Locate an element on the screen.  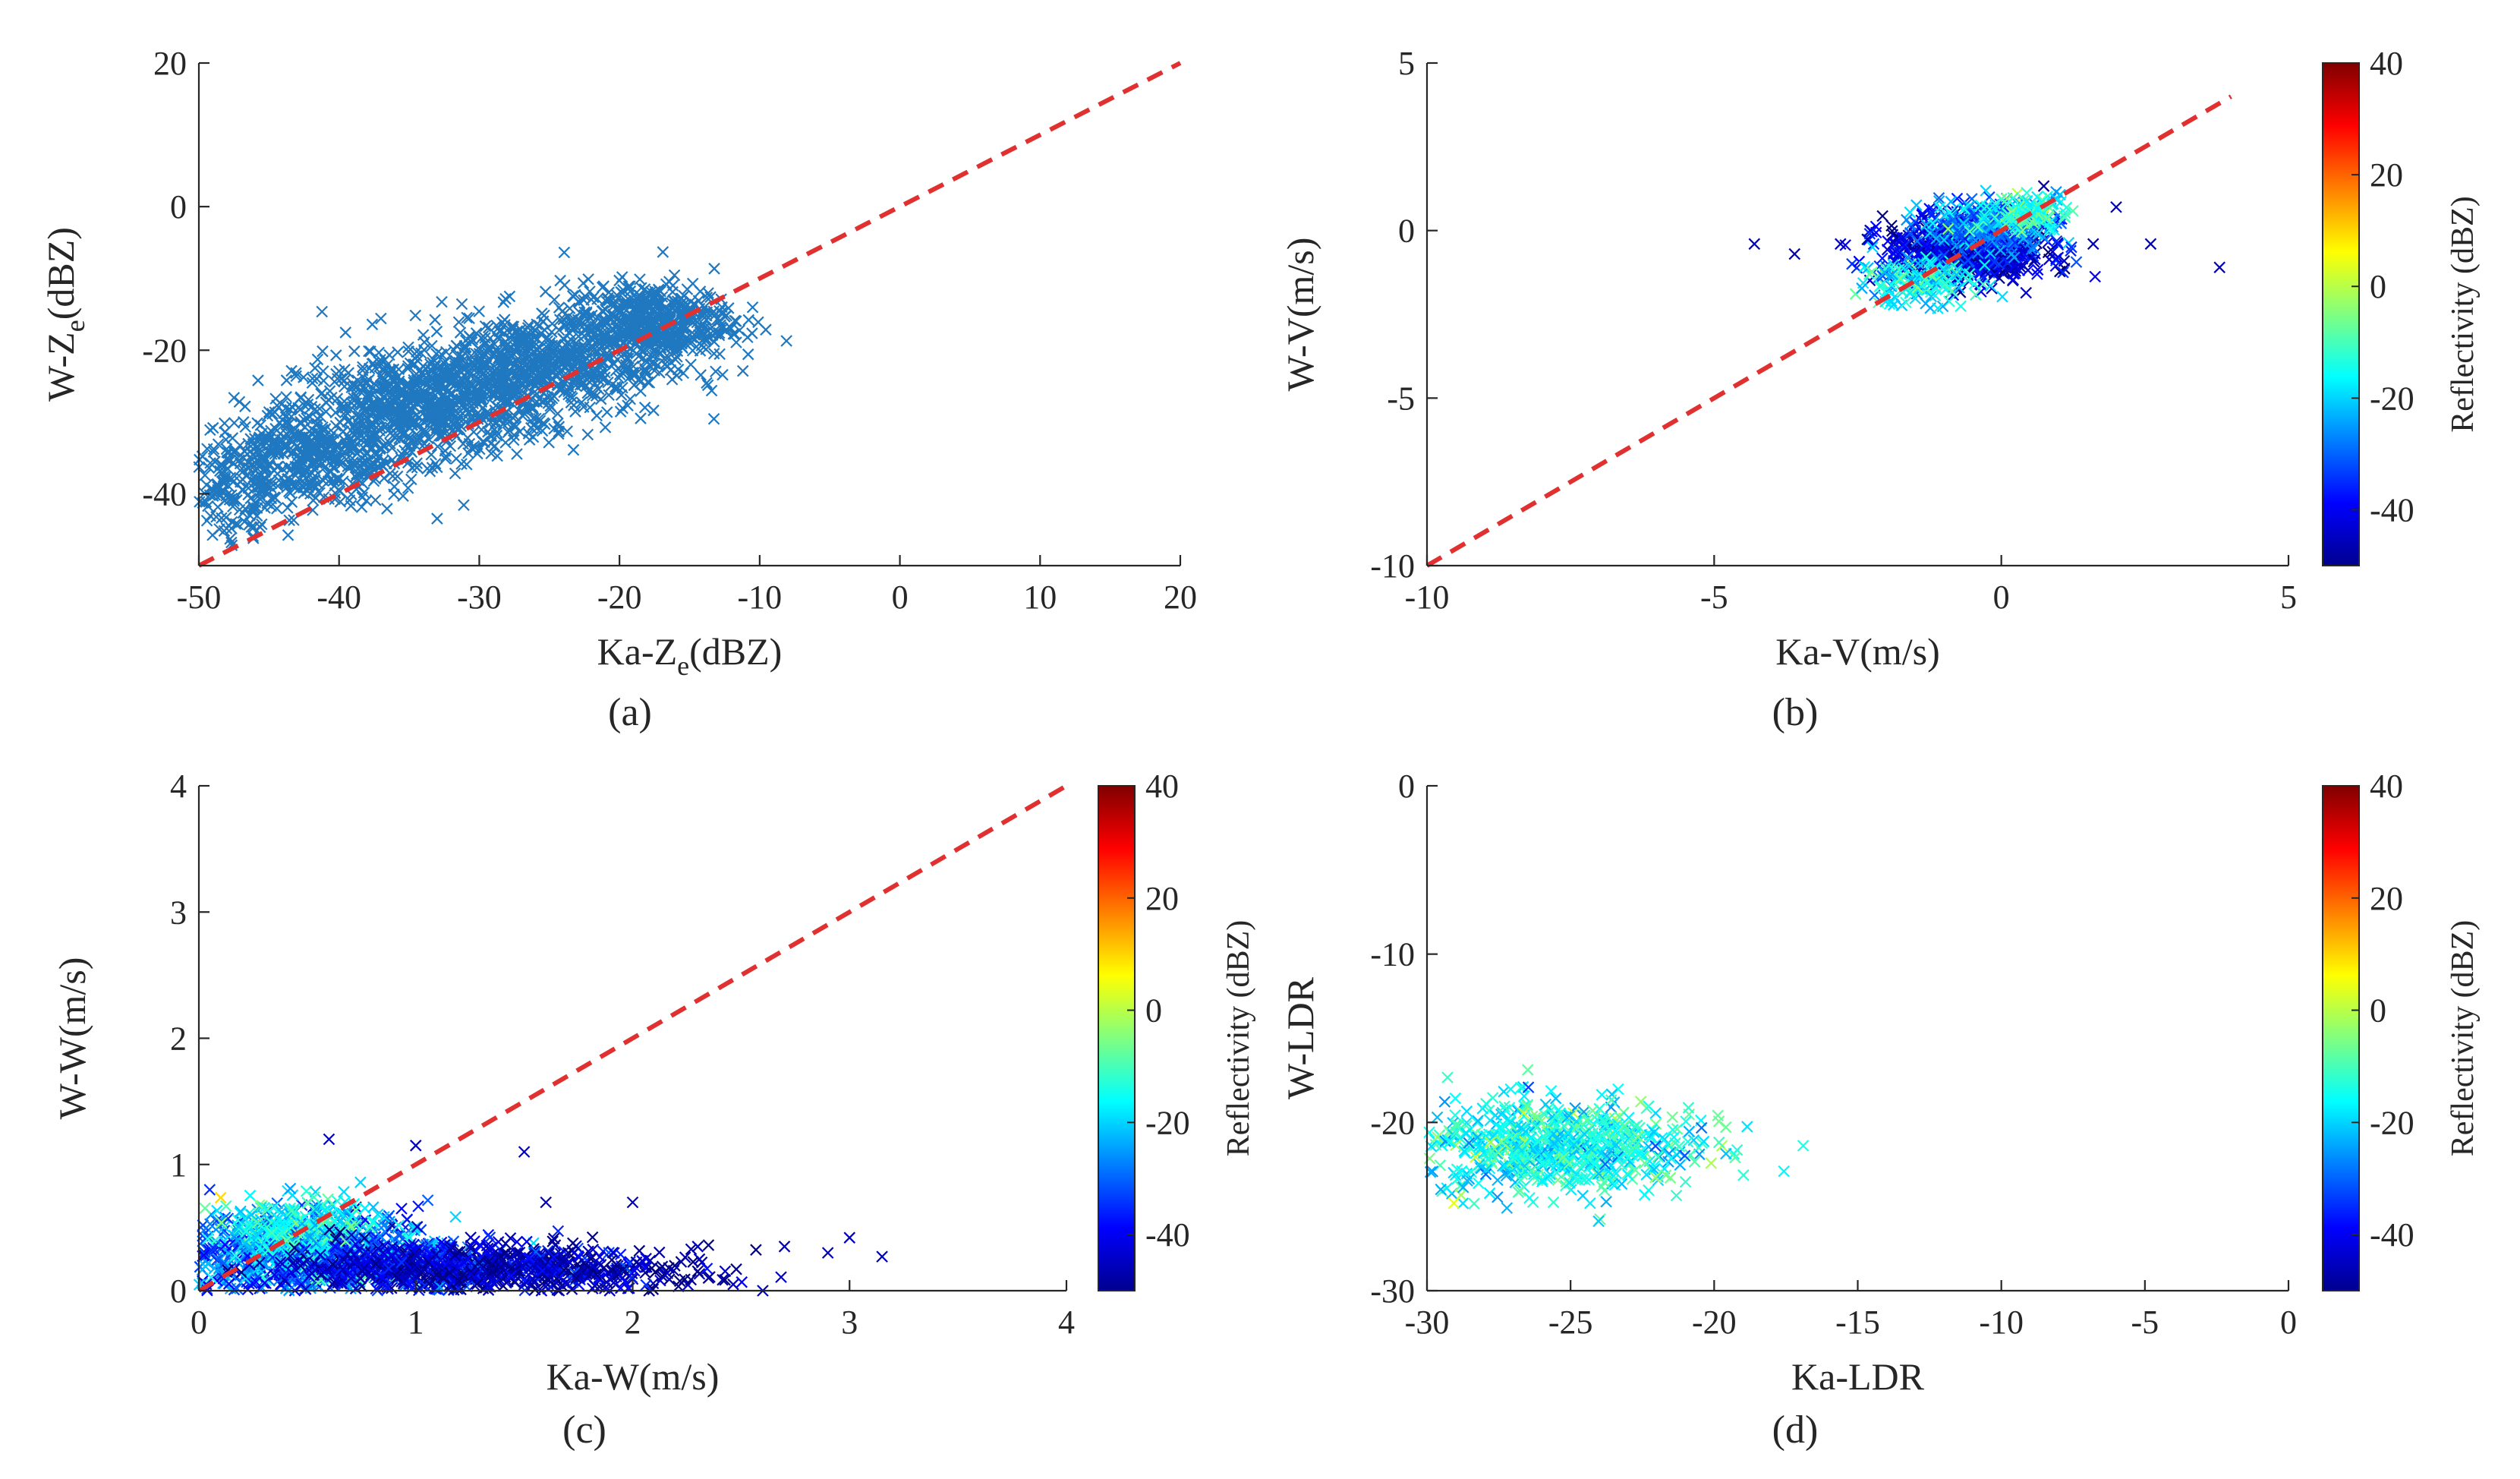
y-tick-label: 20 is located at coordinates (170, 63).